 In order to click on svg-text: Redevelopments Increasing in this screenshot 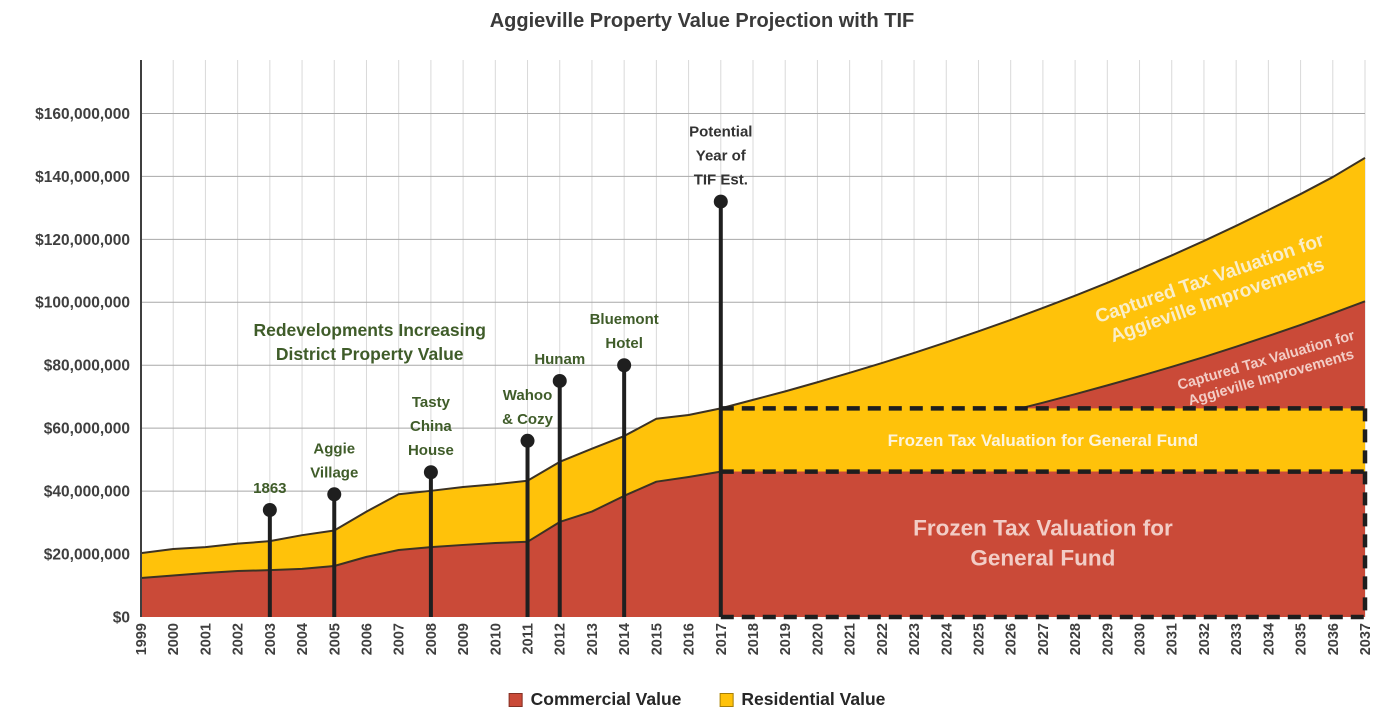, I will do `click(369, 330)`.